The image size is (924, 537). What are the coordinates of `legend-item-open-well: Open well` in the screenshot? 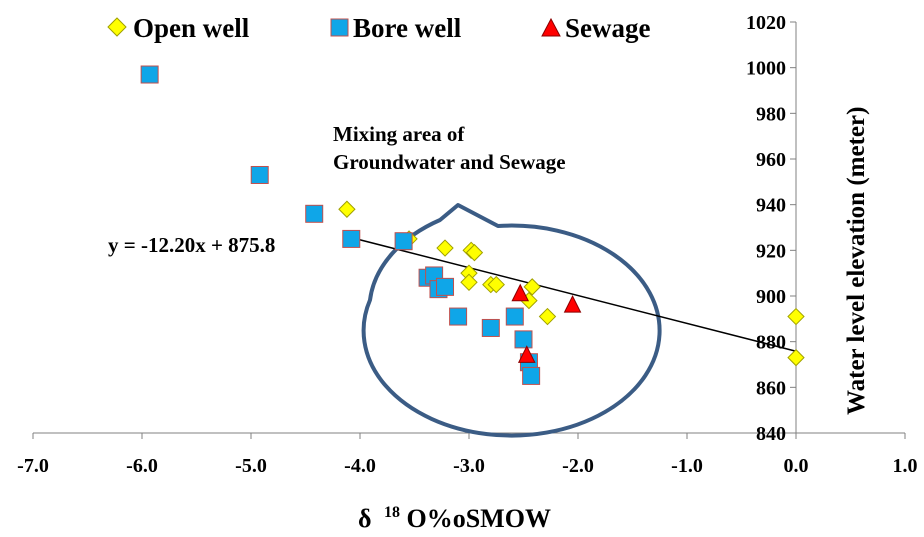 It's located at (178, 28).